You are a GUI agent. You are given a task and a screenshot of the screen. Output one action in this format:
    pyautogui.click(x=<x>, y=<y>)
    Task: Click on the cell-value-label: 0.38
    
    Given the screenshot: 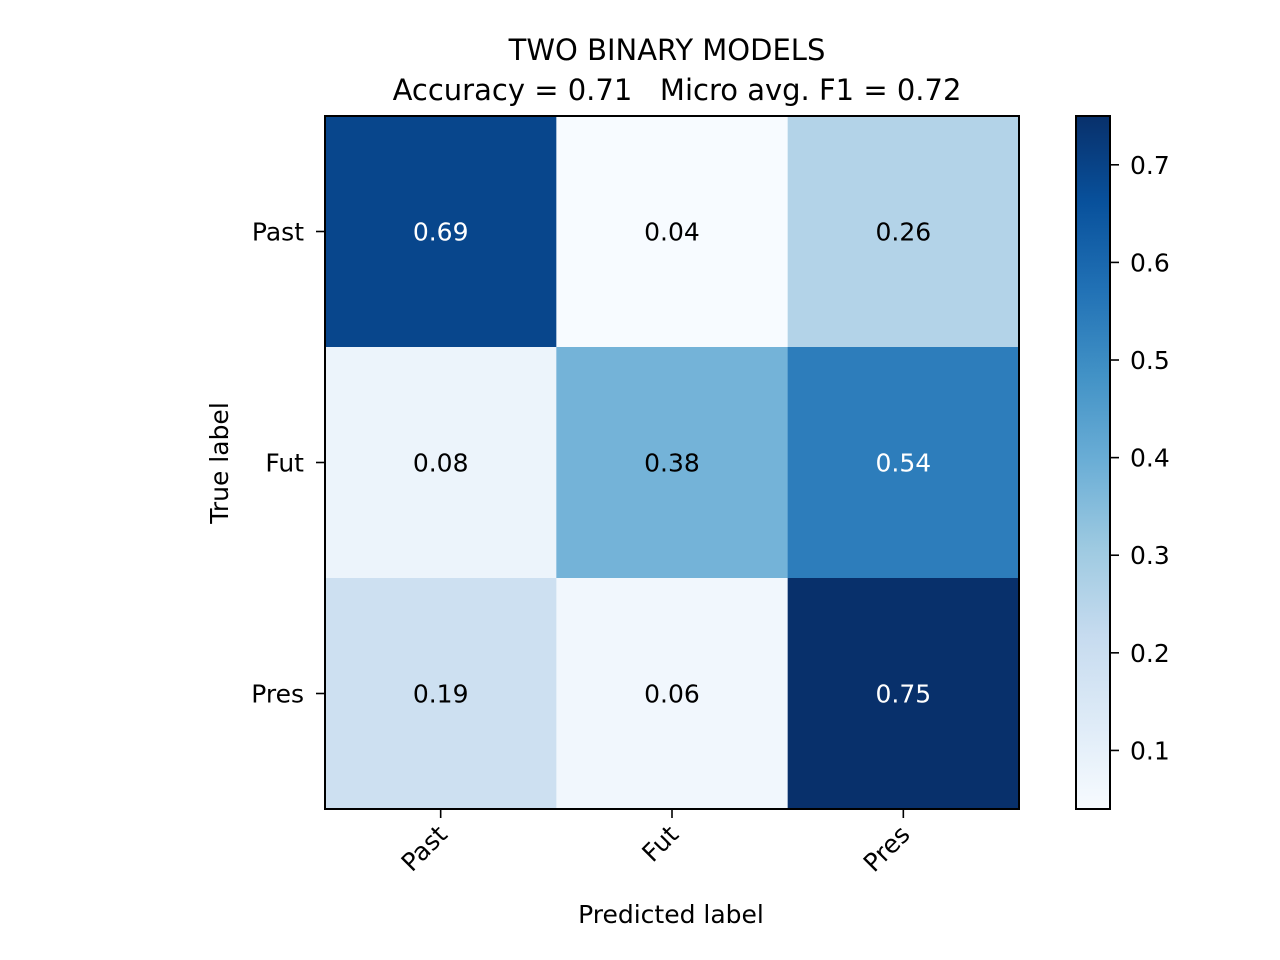 What is the action you would take?
    pyautogui.click(x=672, y=463)
    